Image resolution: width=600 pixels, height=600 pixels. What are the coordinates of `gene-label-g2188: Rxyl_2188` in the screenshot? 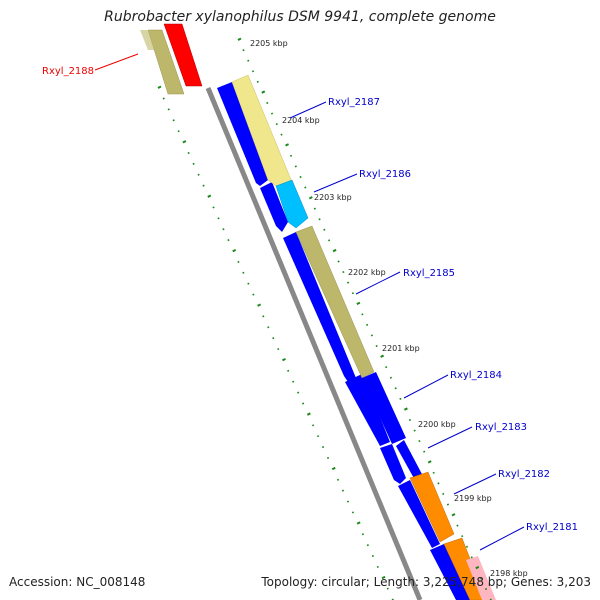 It's located at (68, 71).